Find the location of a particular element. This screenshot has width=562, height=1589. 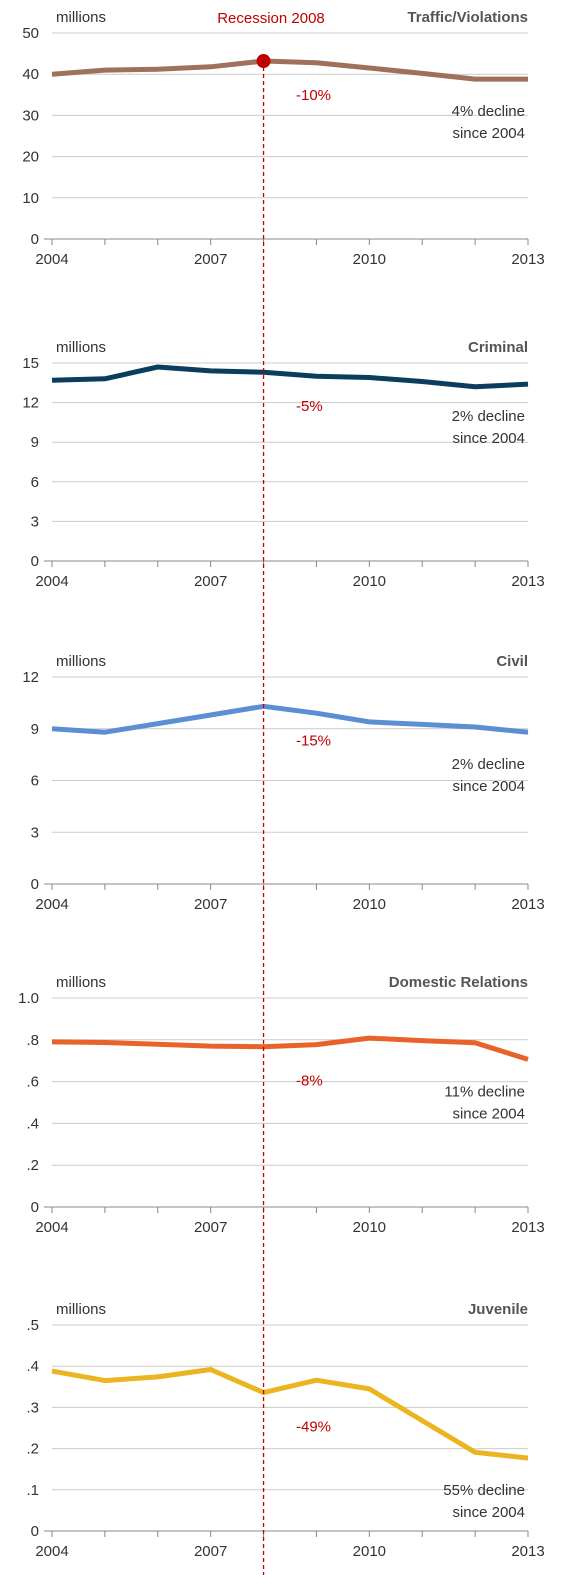

y-tick-label: .8 is located at coordinates (32, 1040).